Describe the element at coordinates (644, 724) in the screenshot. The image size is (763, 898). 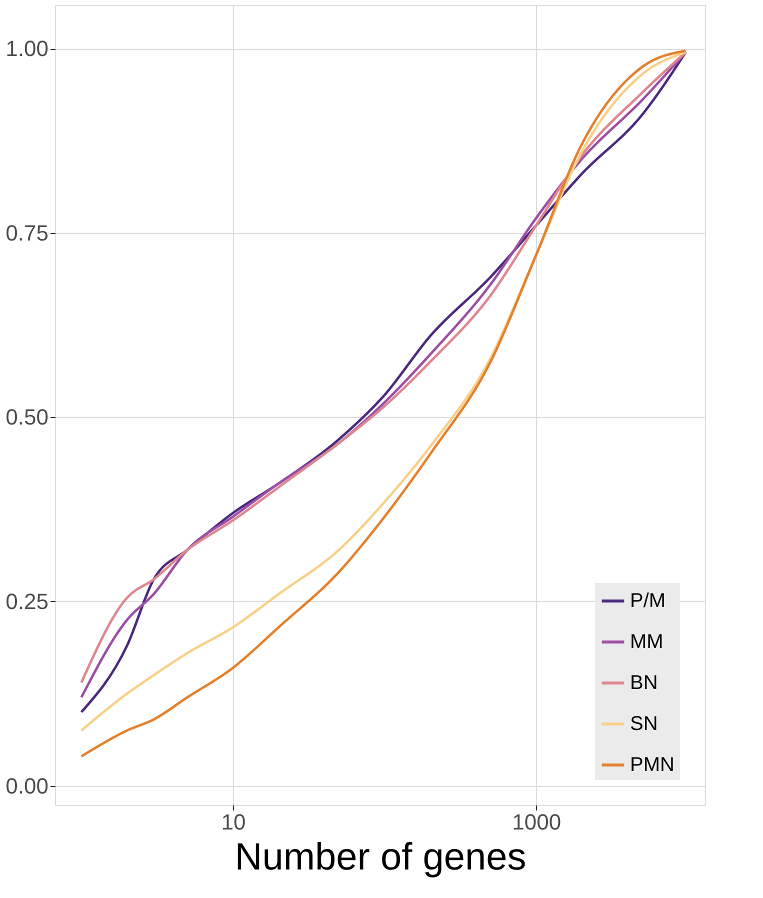
I see `legend-label: SN` at that location.